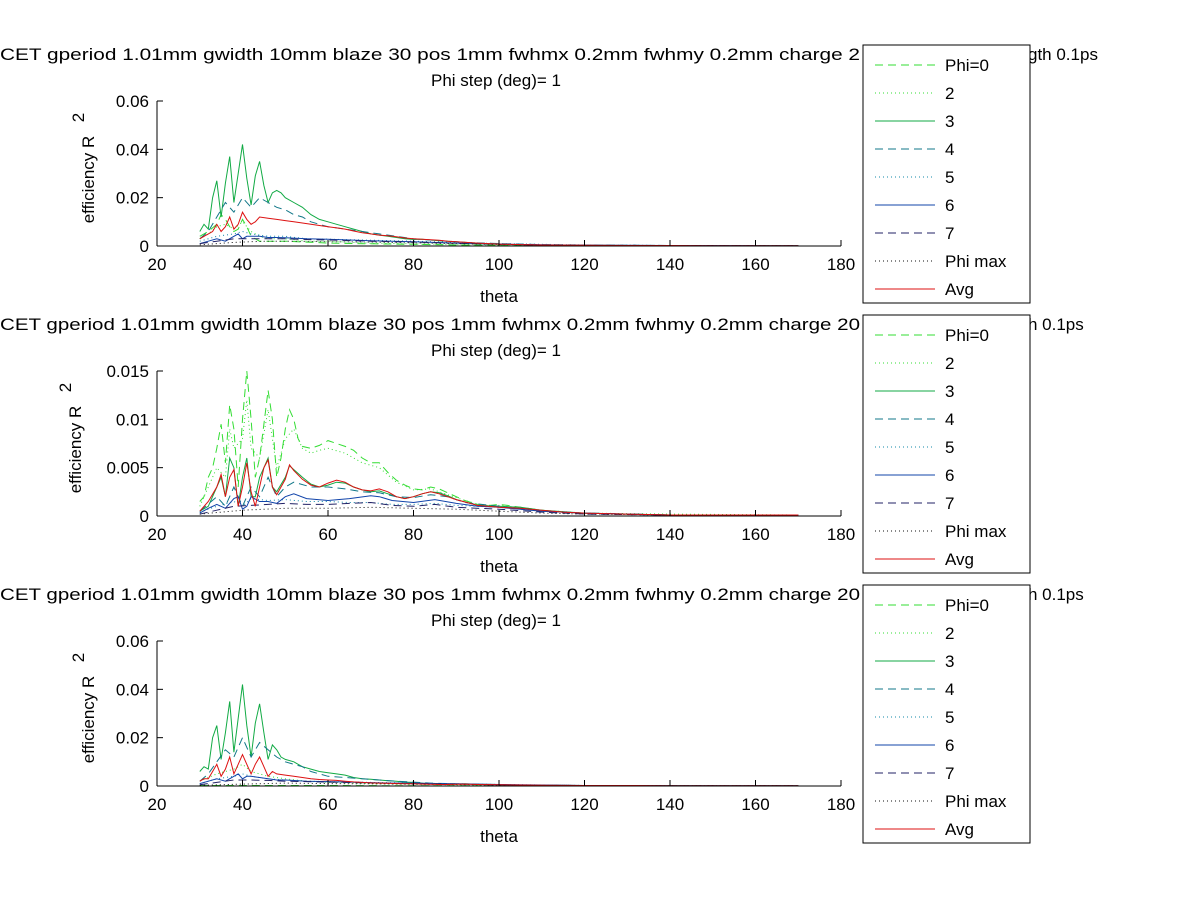  What do you see at coordinates (127, 468) in the screenshot?
I see `y-tick-label: 0.005` at bounding box center [127, 468].